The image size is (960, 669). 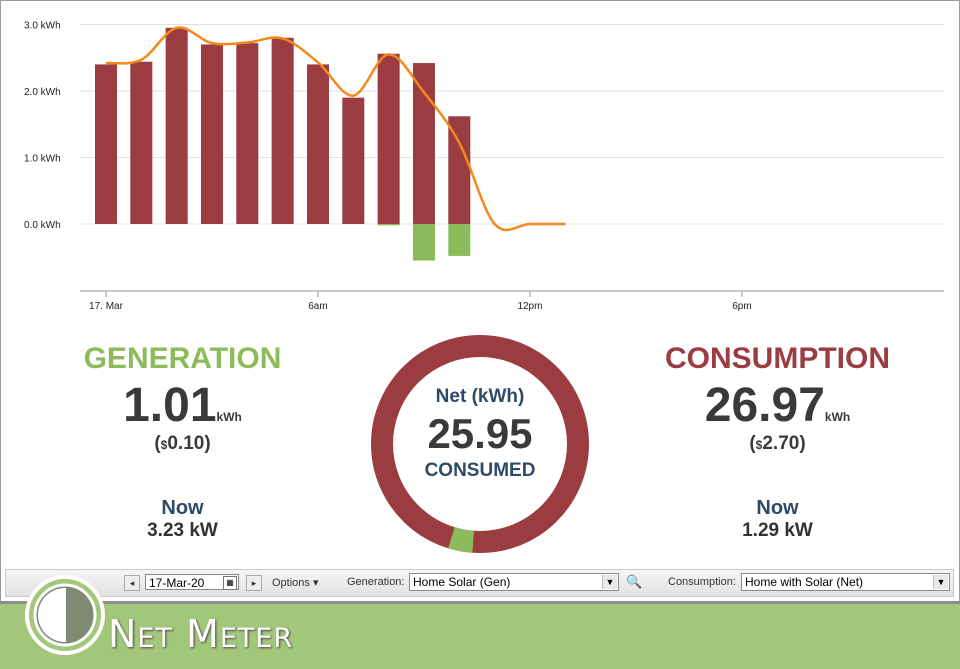 What do you see at coordinates (702, 582) in the screenshot?
I see `consumption-select-label: Consumption:` at bounding box center [702, 582].